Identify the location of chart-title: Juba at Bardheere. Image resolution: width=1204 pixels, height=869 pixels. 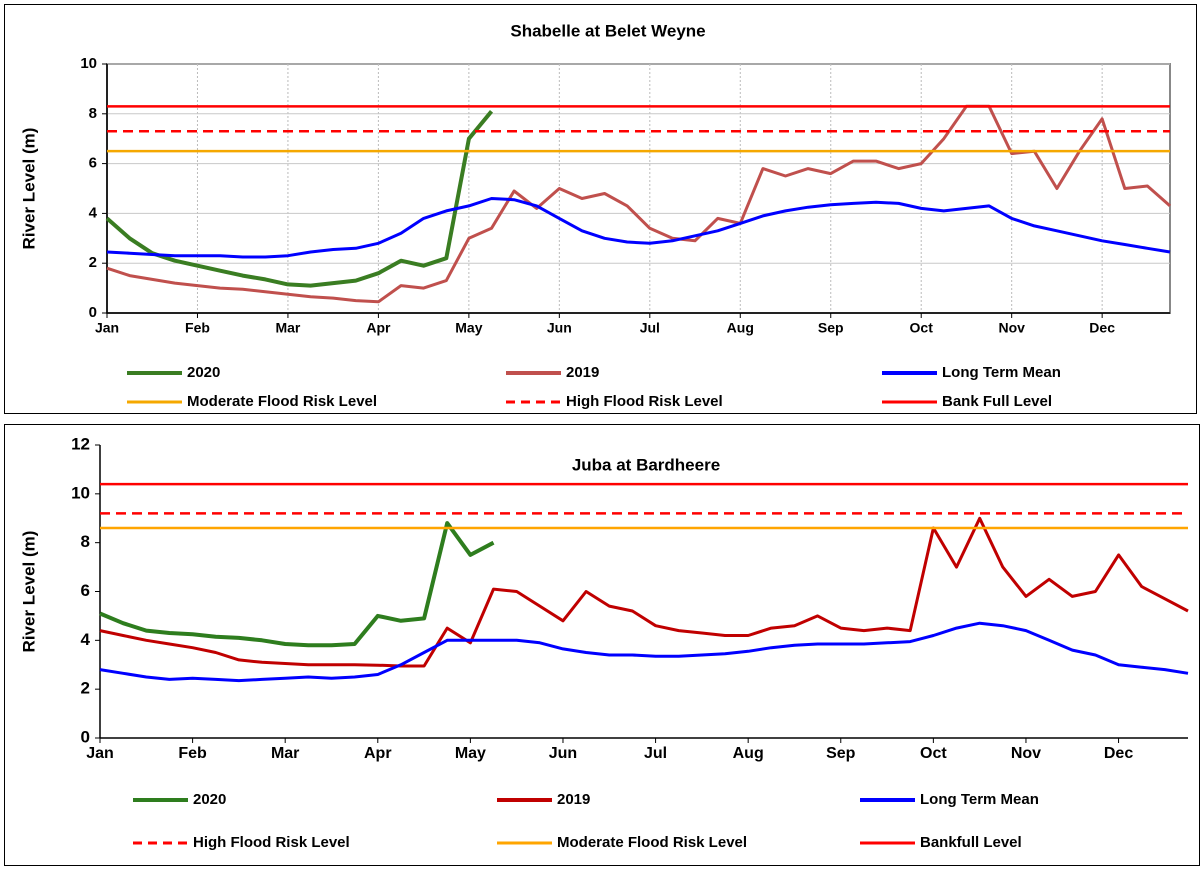
(646, 464).